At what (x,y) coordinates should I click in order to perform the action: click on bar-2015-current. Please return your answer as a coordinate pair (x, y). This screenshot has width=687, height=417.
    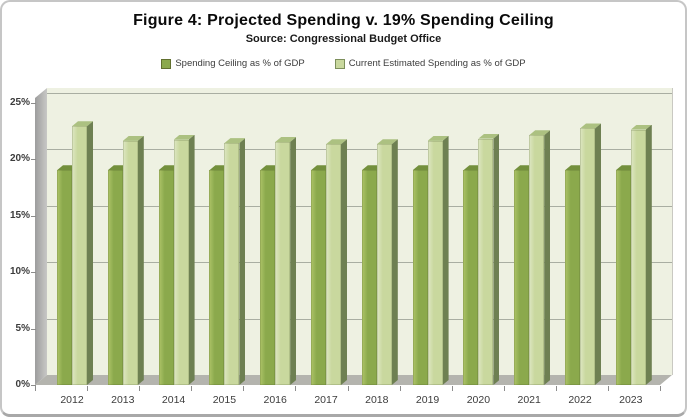
    Looking at the image, I should click on (232, 264).